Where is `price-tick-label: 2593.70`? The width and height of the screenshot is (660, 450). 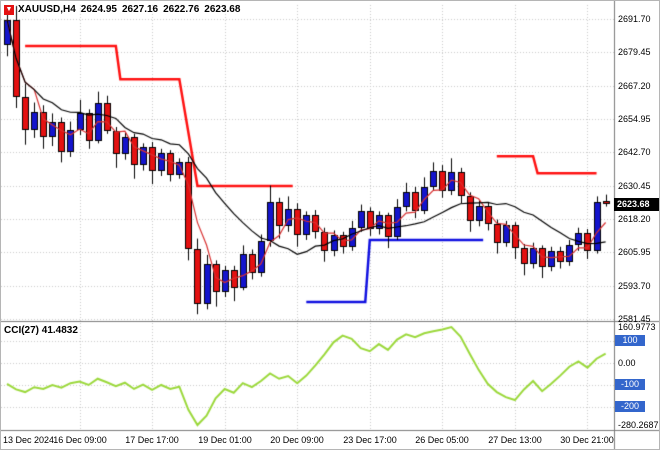
price-tick-label: 2593.70 is located at coordinates (634, 286).